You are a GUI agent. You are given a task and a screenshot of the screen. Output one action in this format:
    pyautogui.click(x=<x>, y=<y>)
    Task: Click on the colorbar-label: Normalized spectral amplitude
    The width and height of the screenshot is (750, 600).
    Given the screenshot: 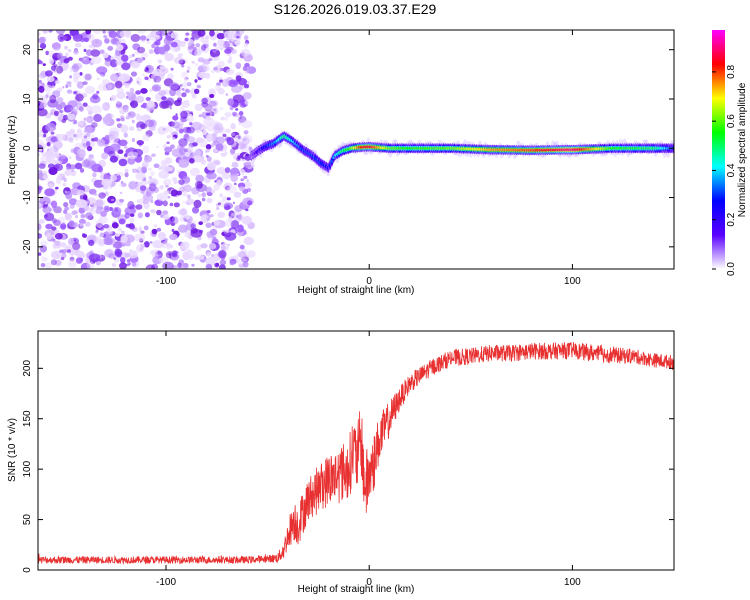 What is the action you would take?
    pyautogui.click(x=742, y=149)
    